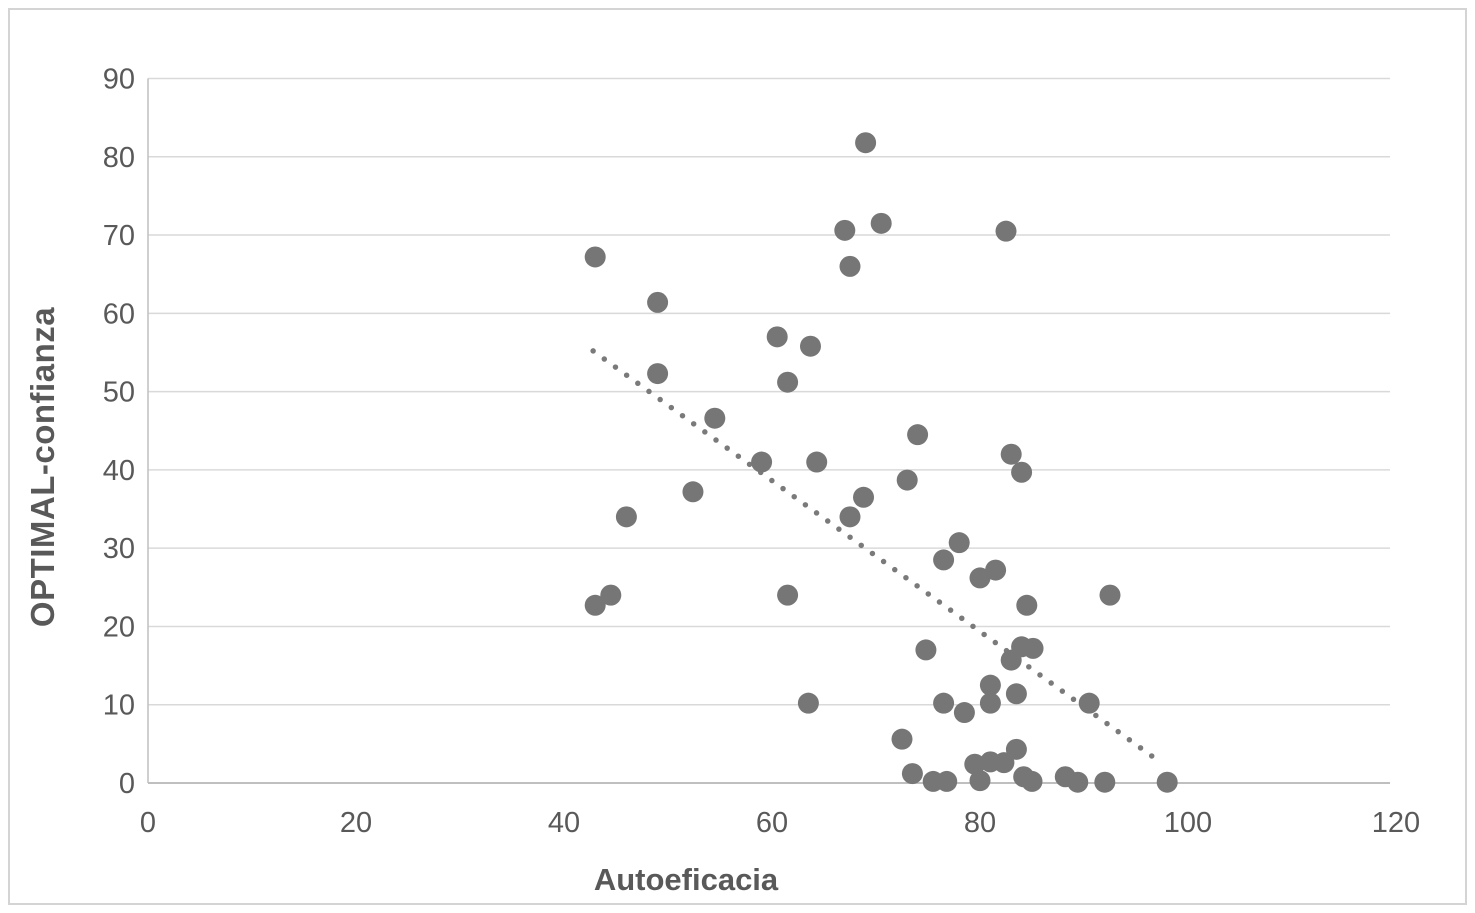 The height and width of the screenshot is (913, 1475). I want to click on x-tick-label: 20, so click(356, 823).